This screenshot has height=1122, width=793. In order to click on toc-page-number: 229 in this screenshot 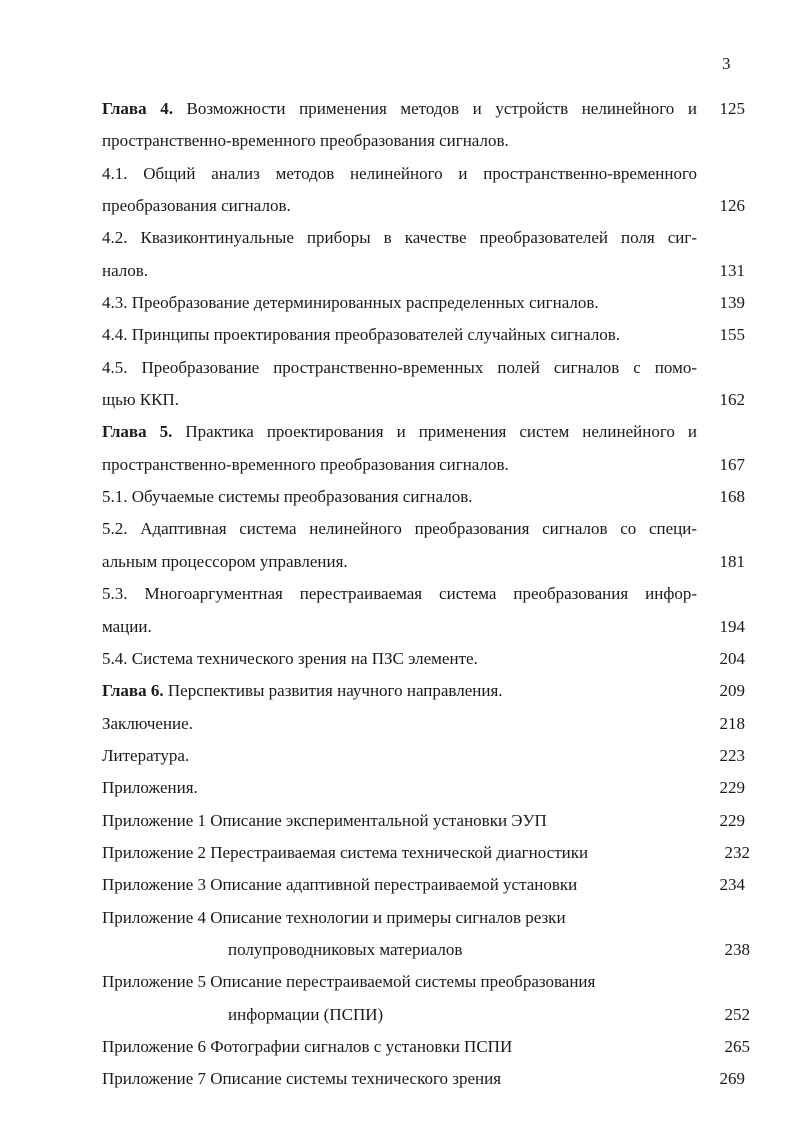, I will do `click(732, 820)`.